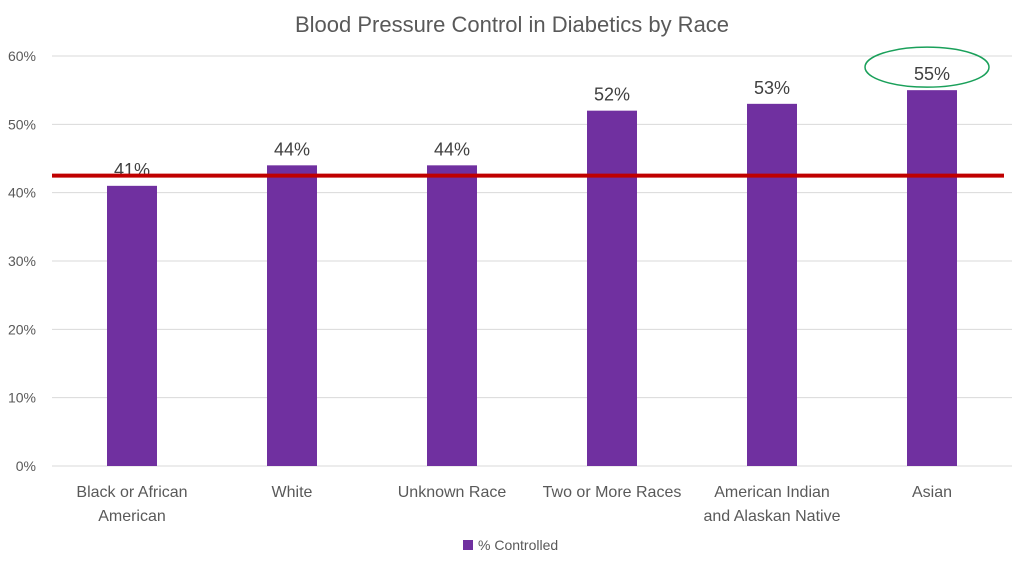  I want to click on legend-label: % Controlled, so click(518, 545).